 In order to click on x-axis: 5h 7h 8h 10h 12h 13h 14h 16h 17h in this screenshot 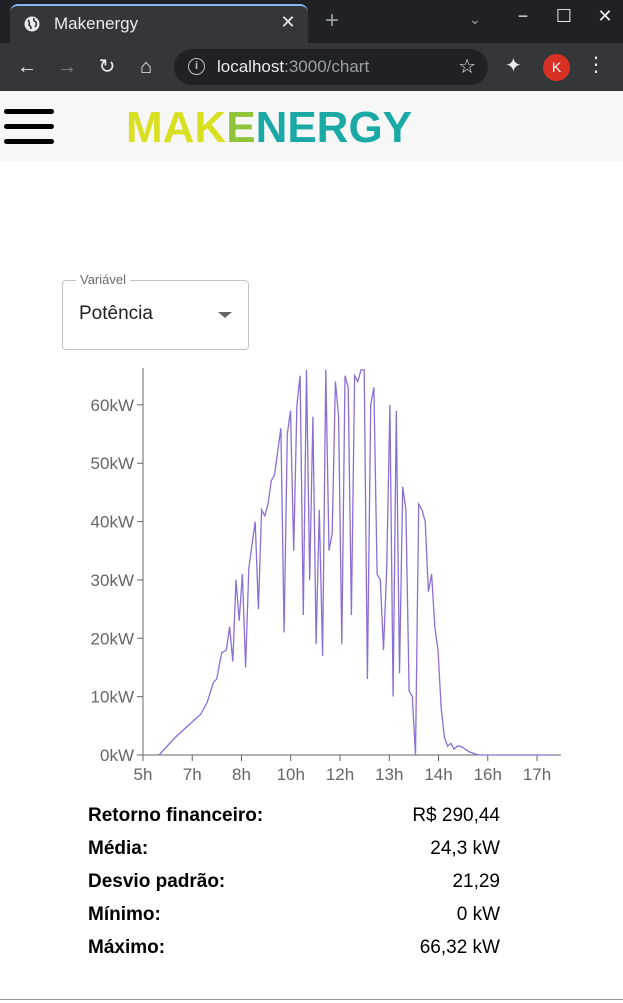, I will do `click(347, 769)`.